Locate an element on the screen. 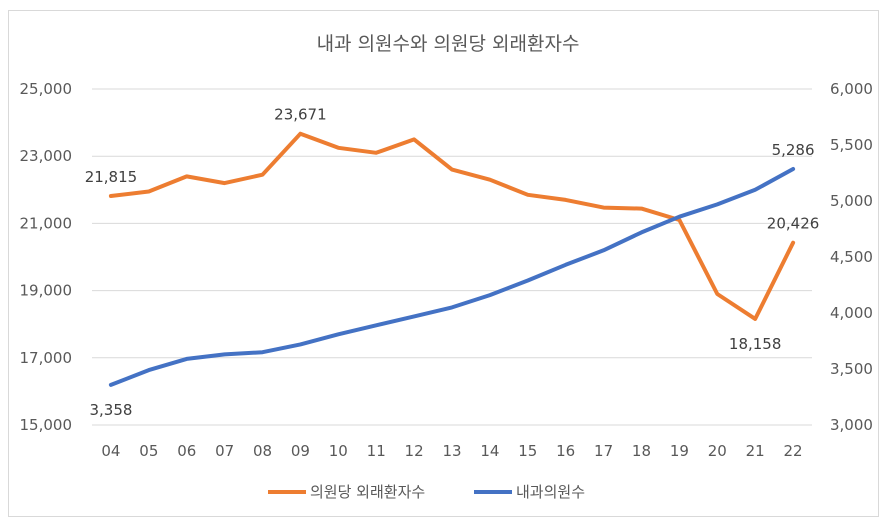 The image size is (889, 527). y-right-tick-label: 4,000 is located at coordinates (851, 313).